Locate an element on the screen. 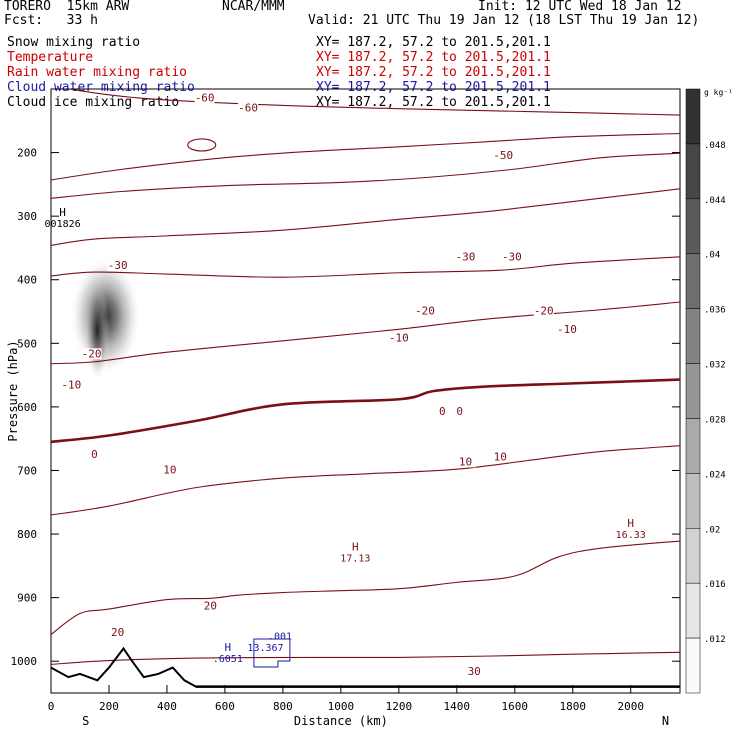  isotherm--20 is located at coordinates (365, 267).